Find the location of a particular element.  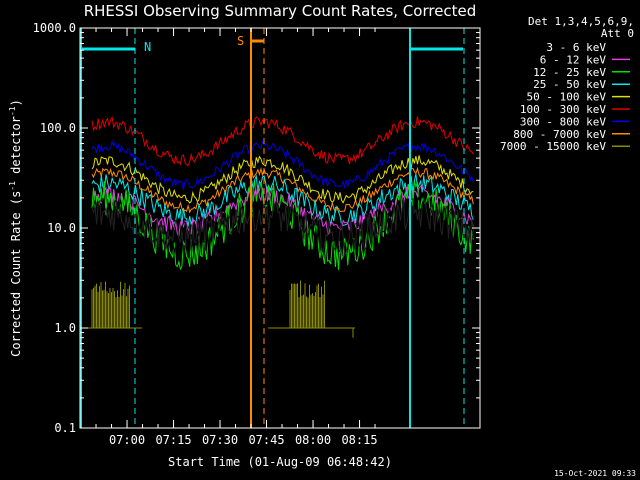

legend-label: 300 - 800 keV is located at coordinates (563, 121).